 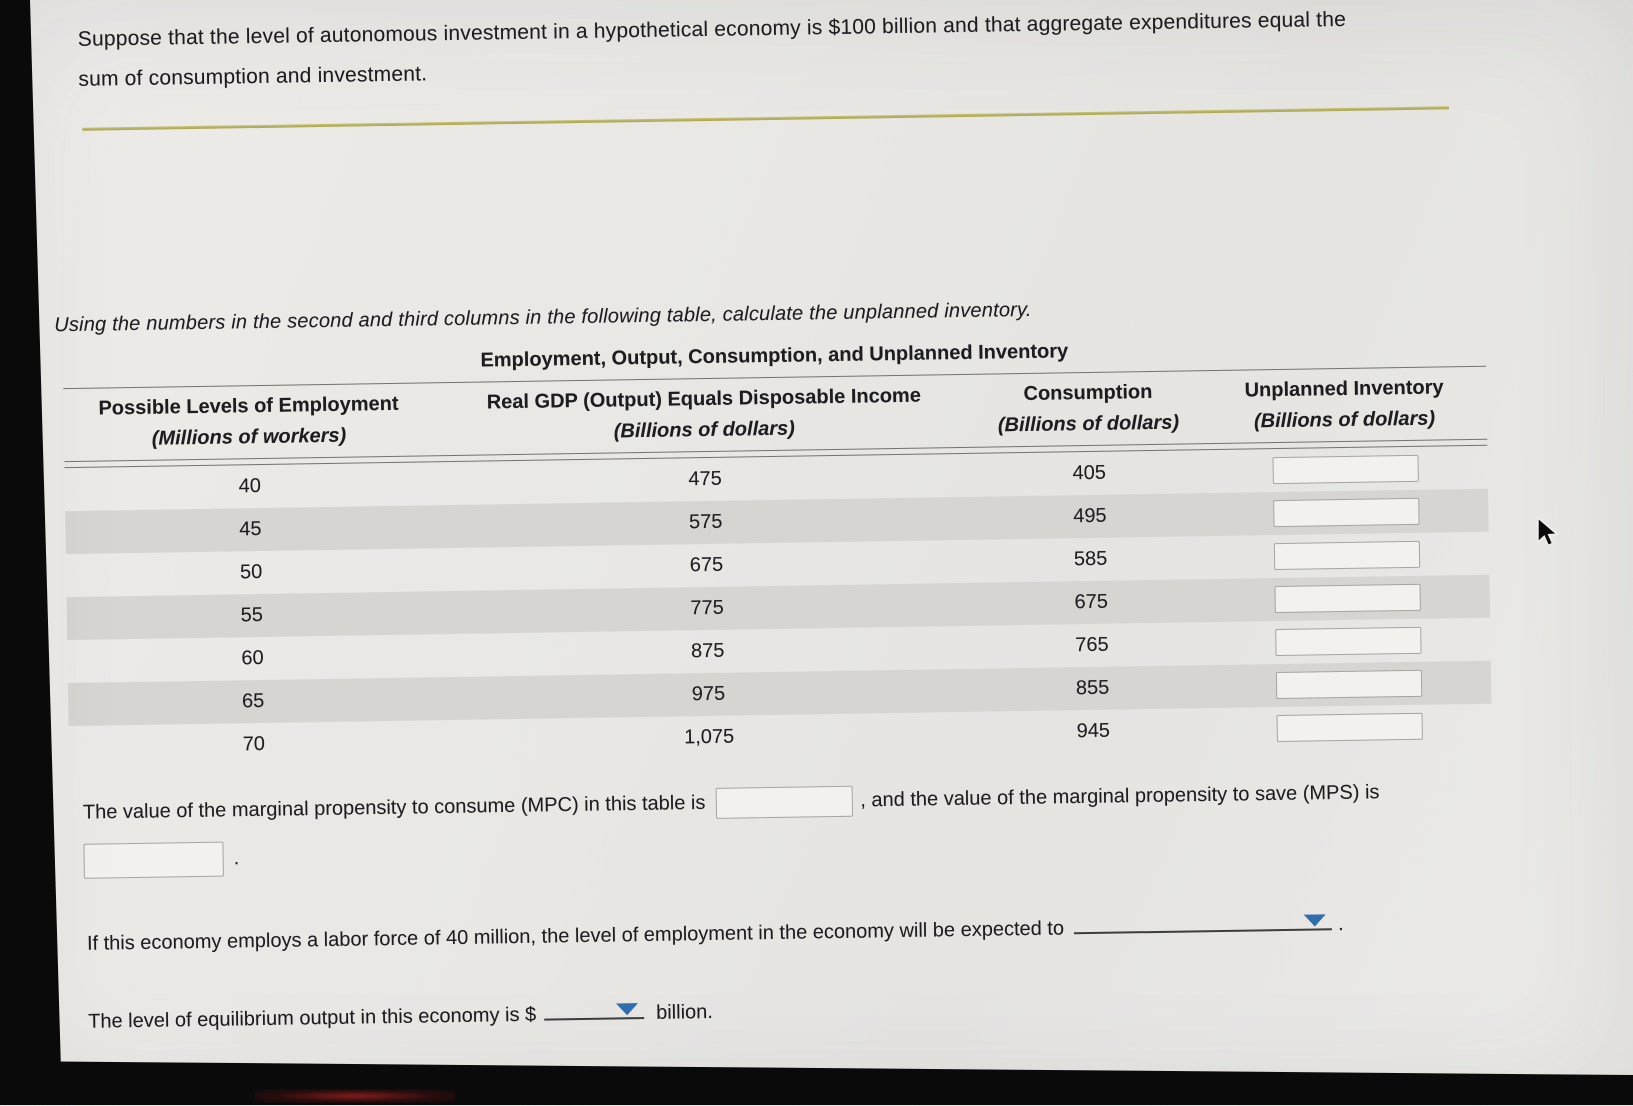 I want to click on mouse-cursor-icon, so click(x=1548, y=532).